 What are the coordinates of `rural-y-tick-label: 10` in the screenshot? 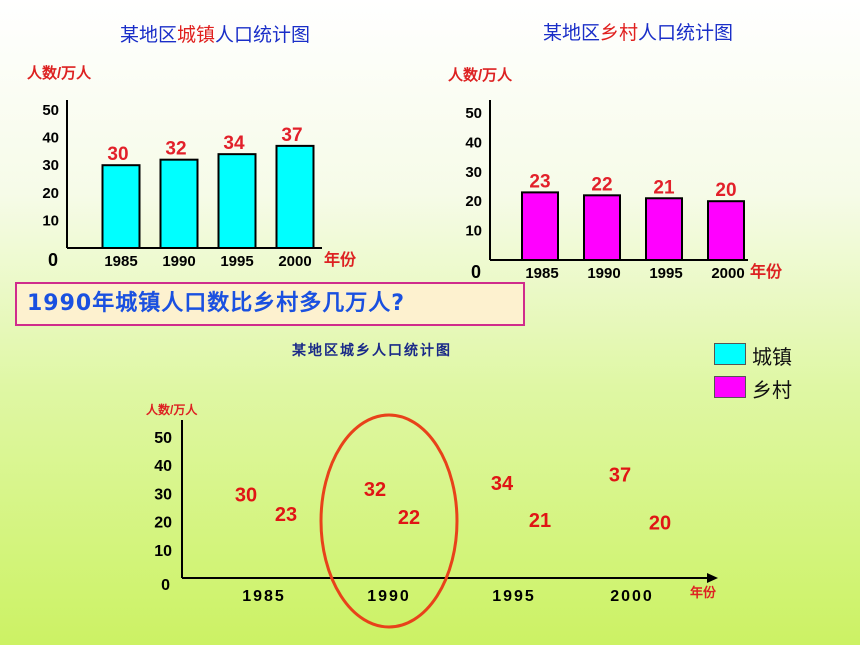 It's located at (473, 231).